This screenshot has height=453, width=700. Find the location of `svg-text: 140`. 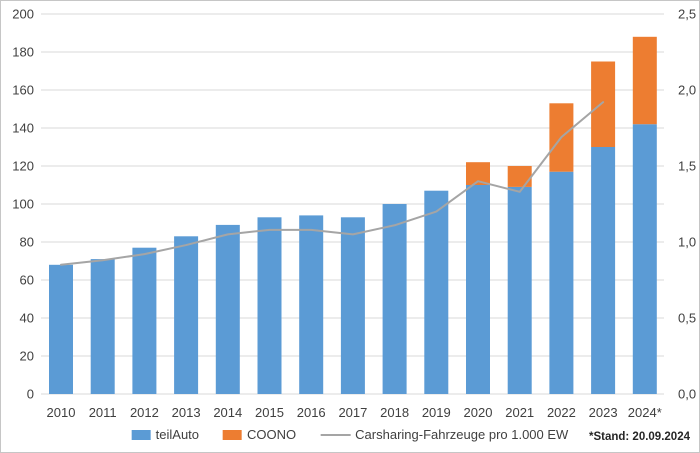

svg-text: 140 is located at coordinates (23, 128).